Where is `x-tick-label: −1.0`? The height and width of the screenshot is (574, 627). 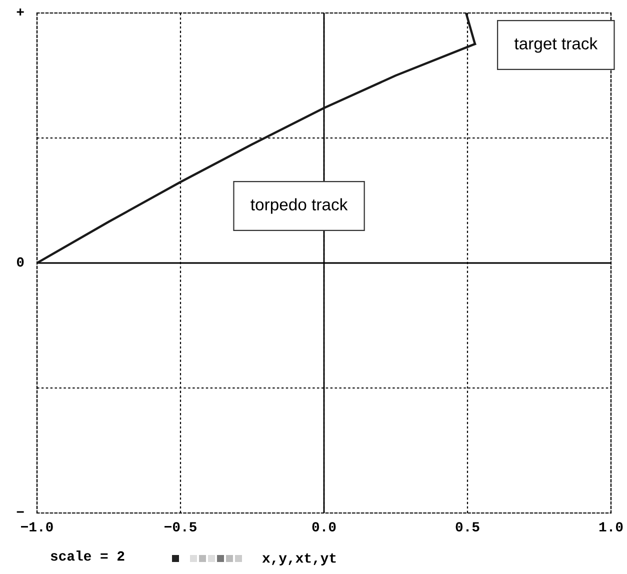 x-tick-label: −1.0 is located at coordinates (37, 527).